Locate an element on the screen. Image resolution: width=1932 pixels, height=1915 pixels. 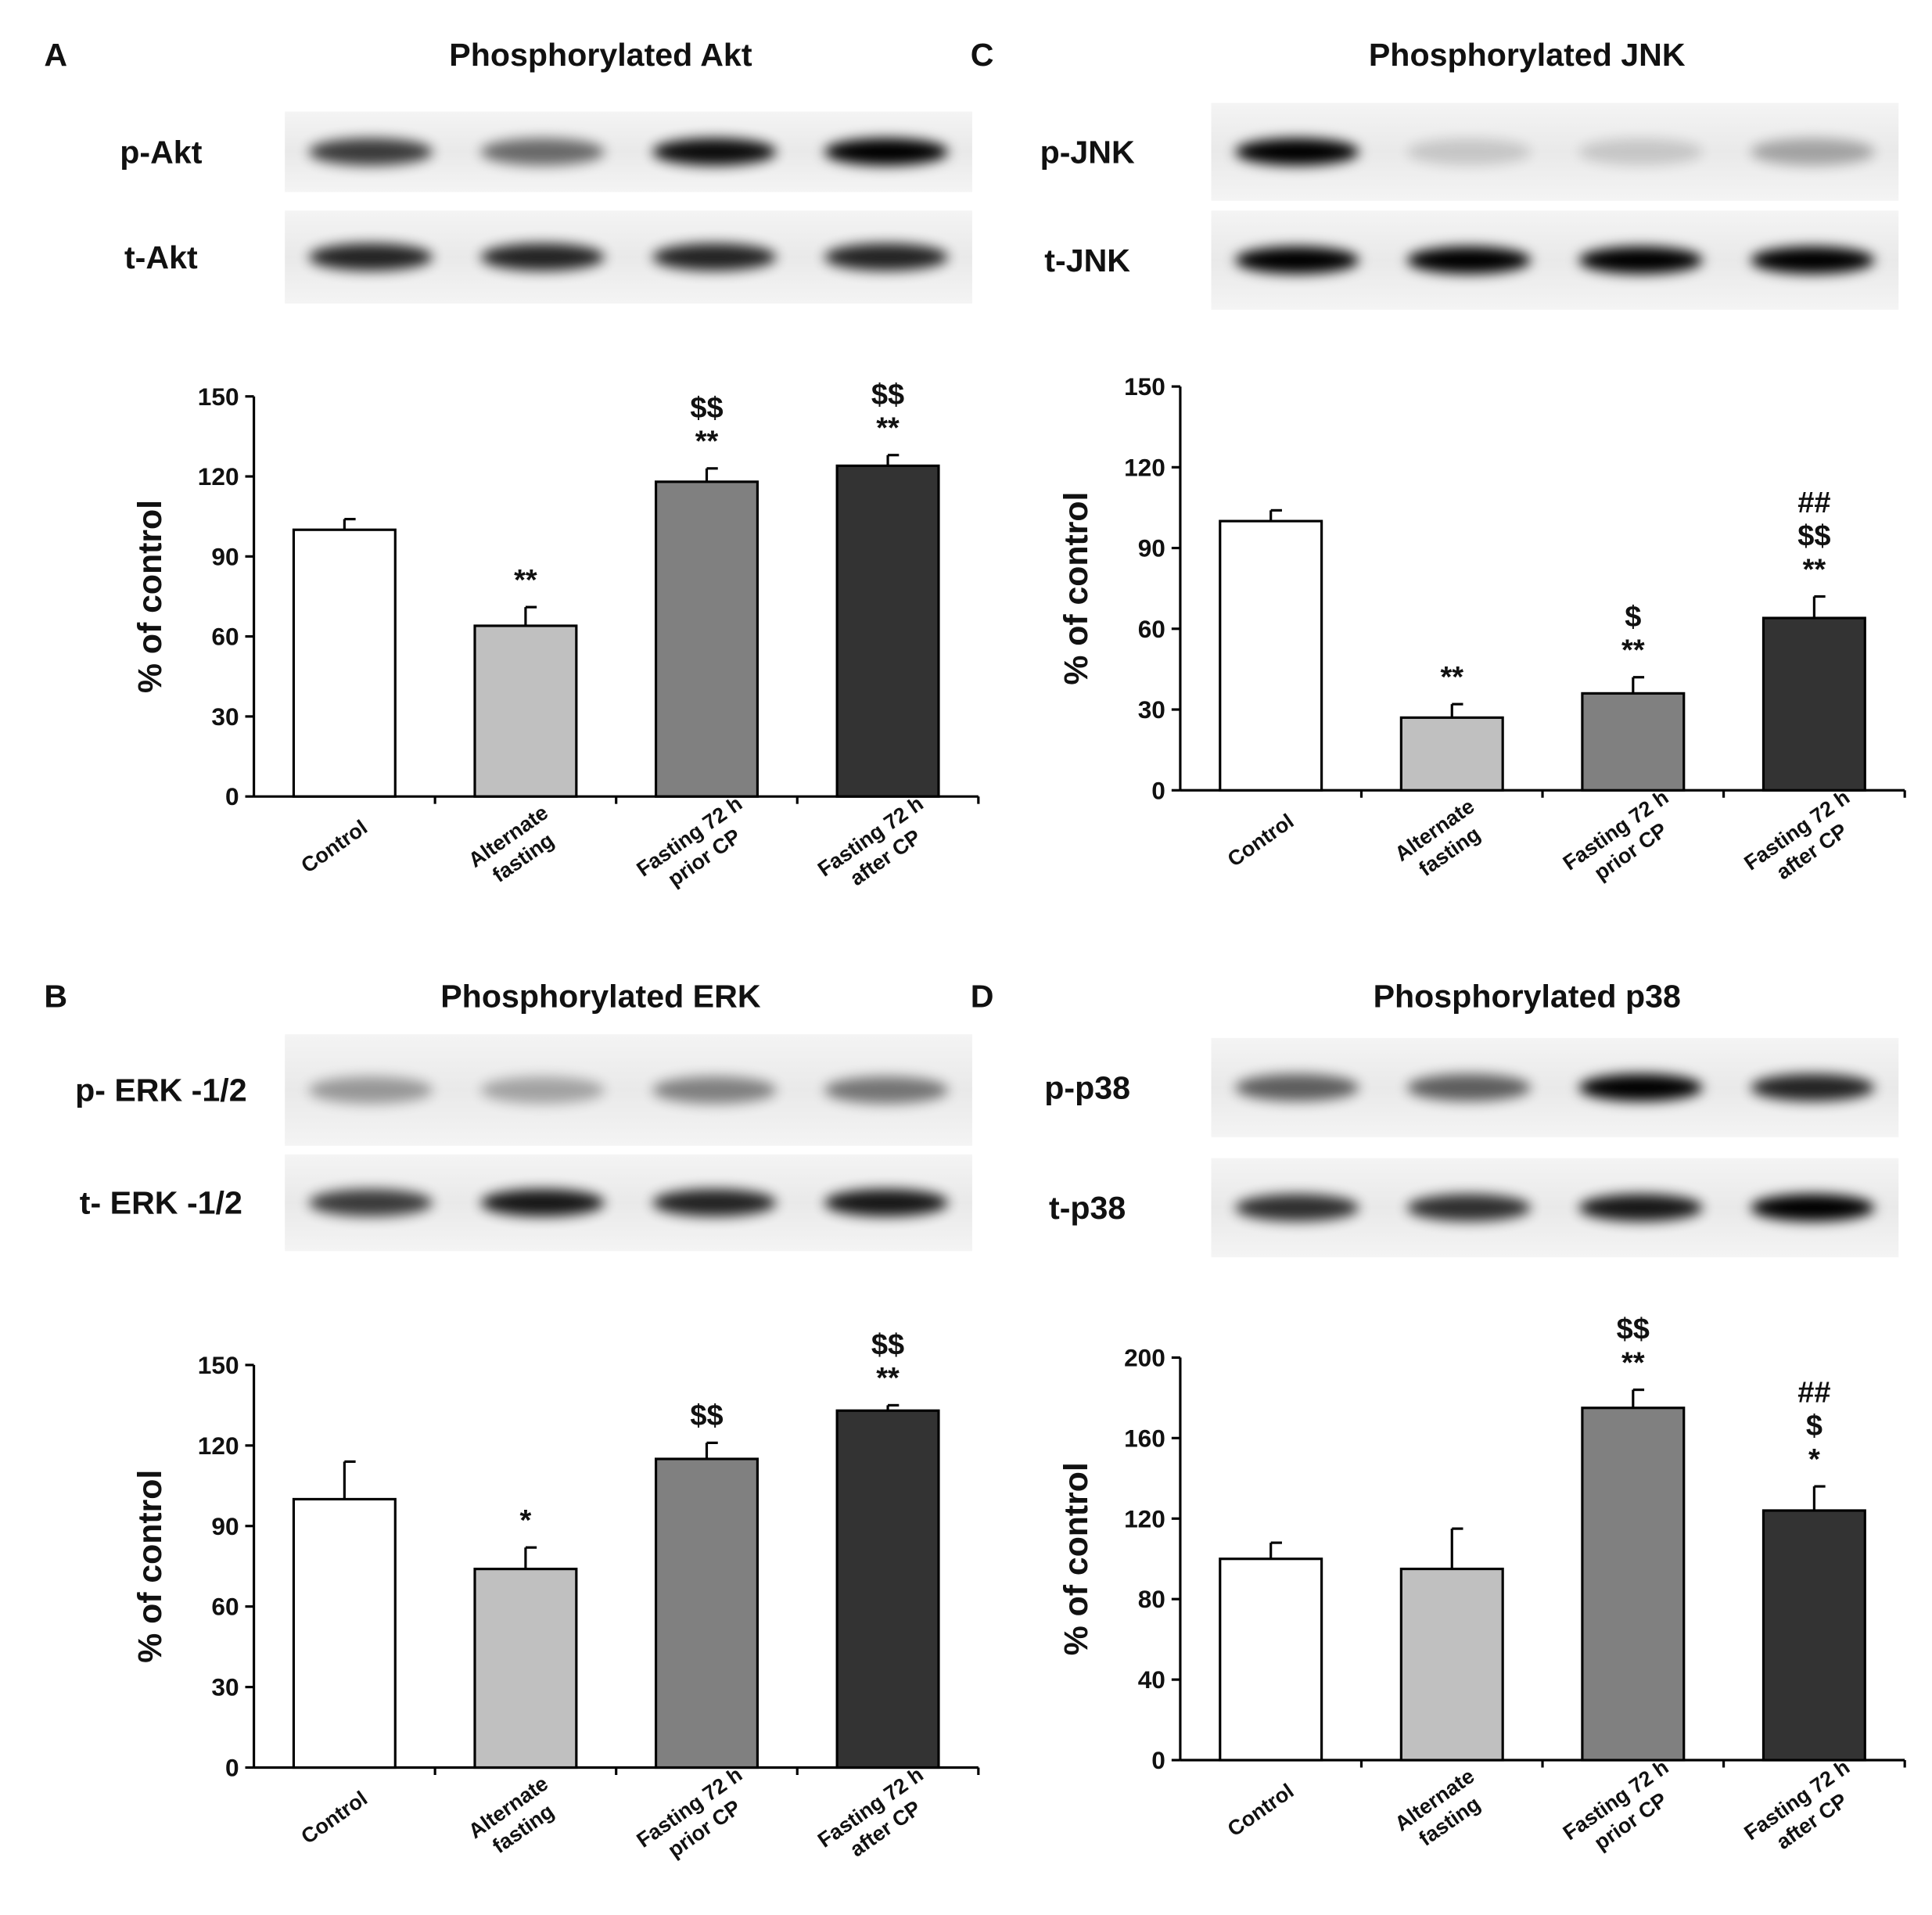
y-tick-label: 200 is located at coordinates (1144, 1358).